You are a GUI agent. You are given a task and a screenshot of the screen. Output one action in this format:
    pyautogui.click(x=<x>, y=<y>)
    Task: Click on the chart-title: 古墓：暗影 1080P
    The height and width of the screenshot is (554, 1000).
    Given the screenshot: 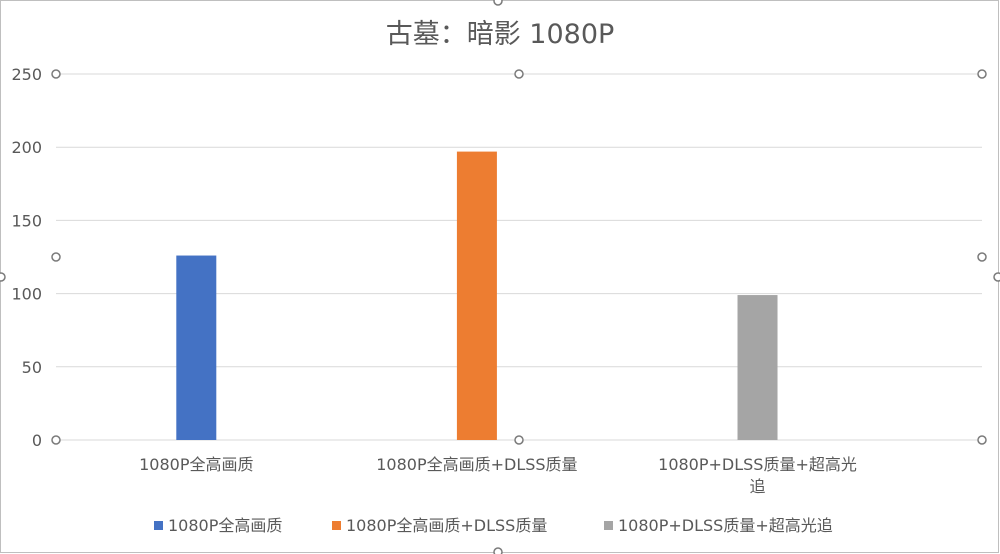 What is the action you would take?
    pyautogui.click(x=500, y=34)
    